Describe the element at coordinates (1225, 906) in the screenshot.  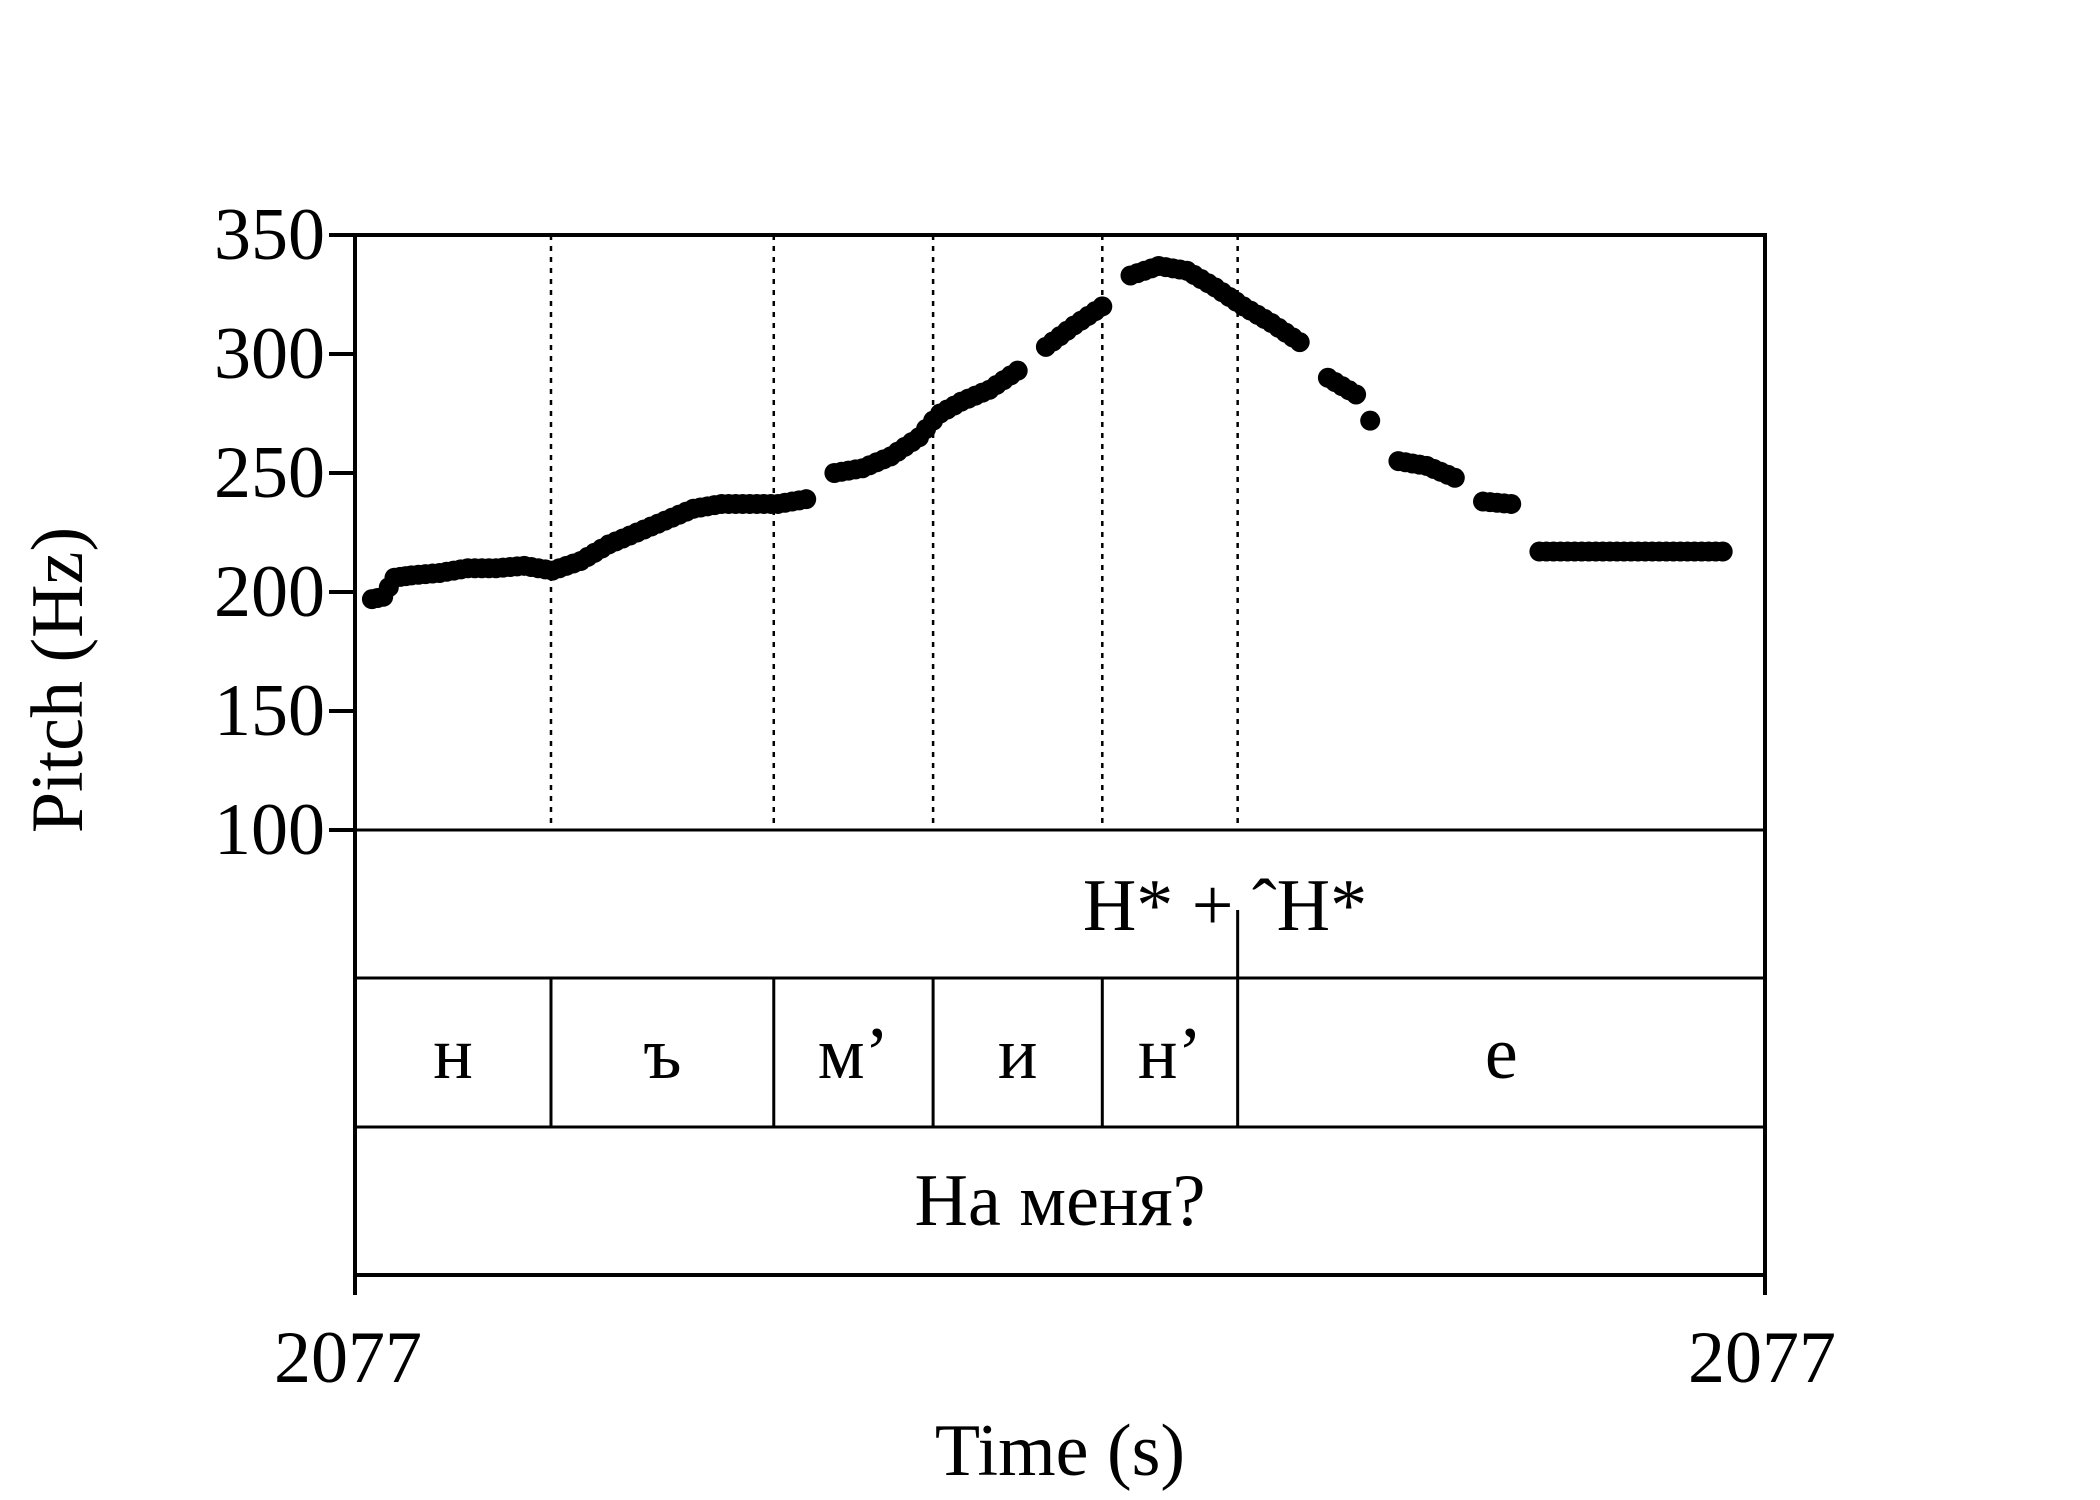
I see `tone-label: H* + ˆH*` at that location.